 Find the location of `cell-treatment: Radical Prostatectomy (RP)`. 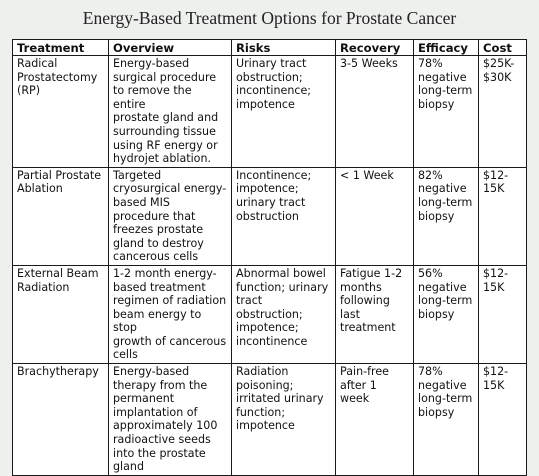

cell-treatment: Radical Prostatectomy (RP) is located at coordinates (60, 111).